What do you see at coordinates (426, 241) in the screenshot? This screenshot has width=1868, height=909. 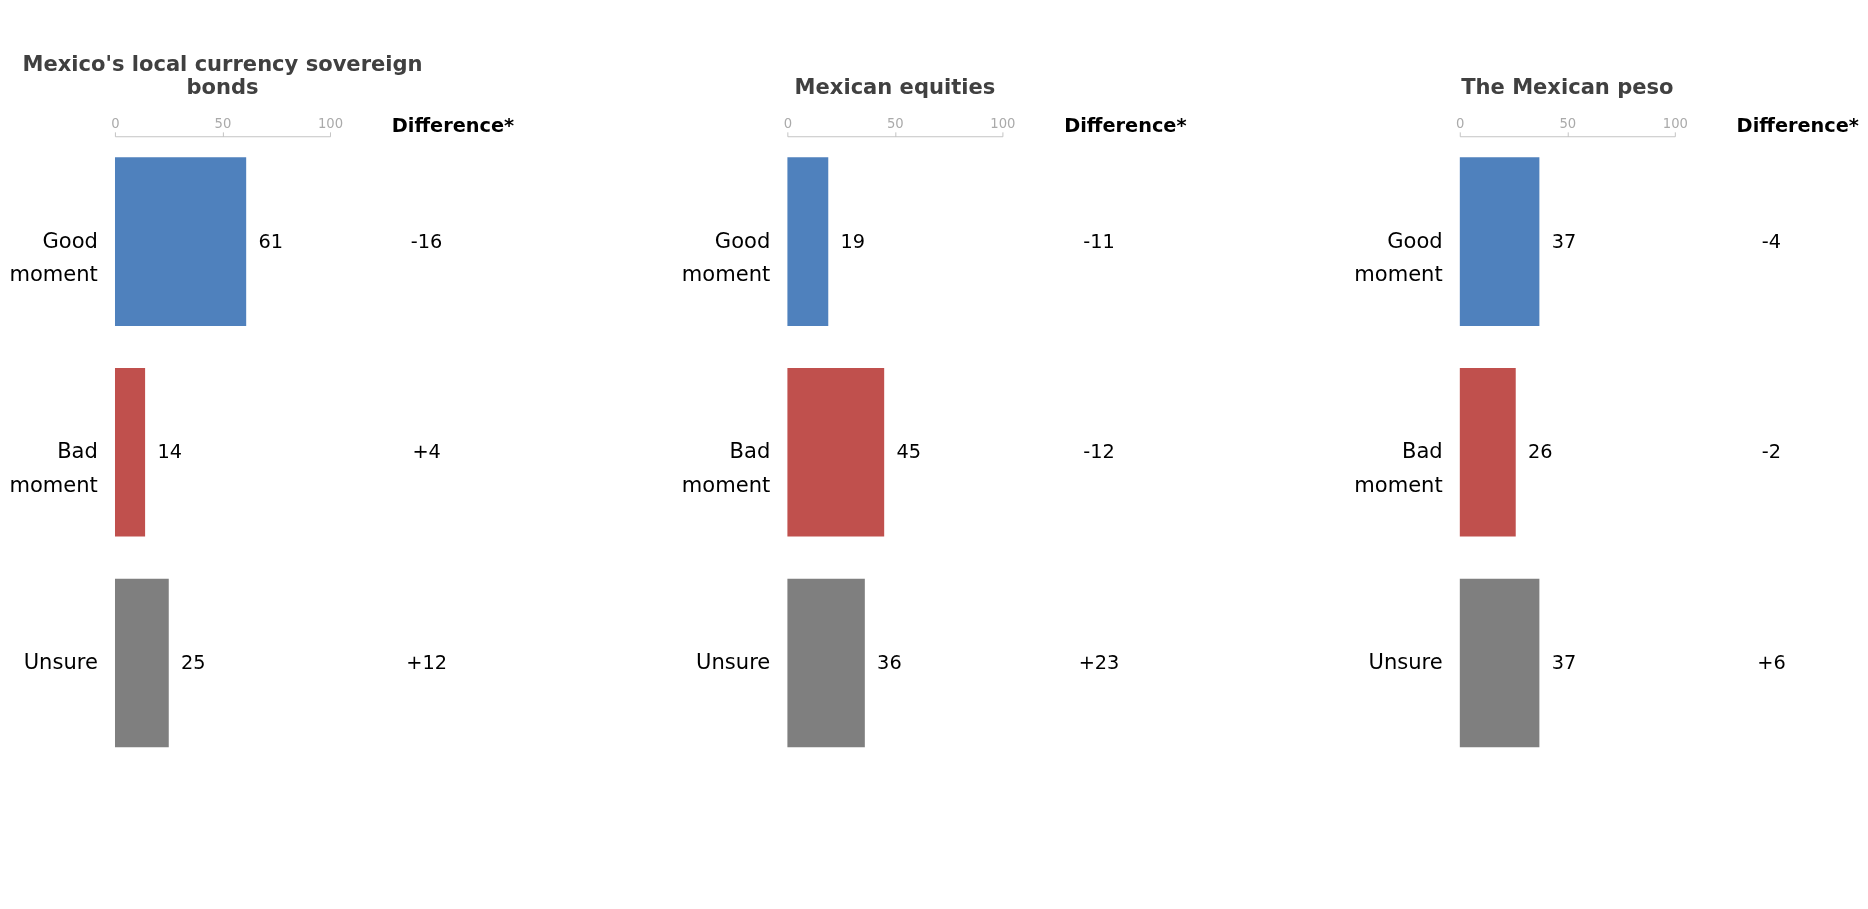 I see `text: -16` at bounding box center [426, 241].